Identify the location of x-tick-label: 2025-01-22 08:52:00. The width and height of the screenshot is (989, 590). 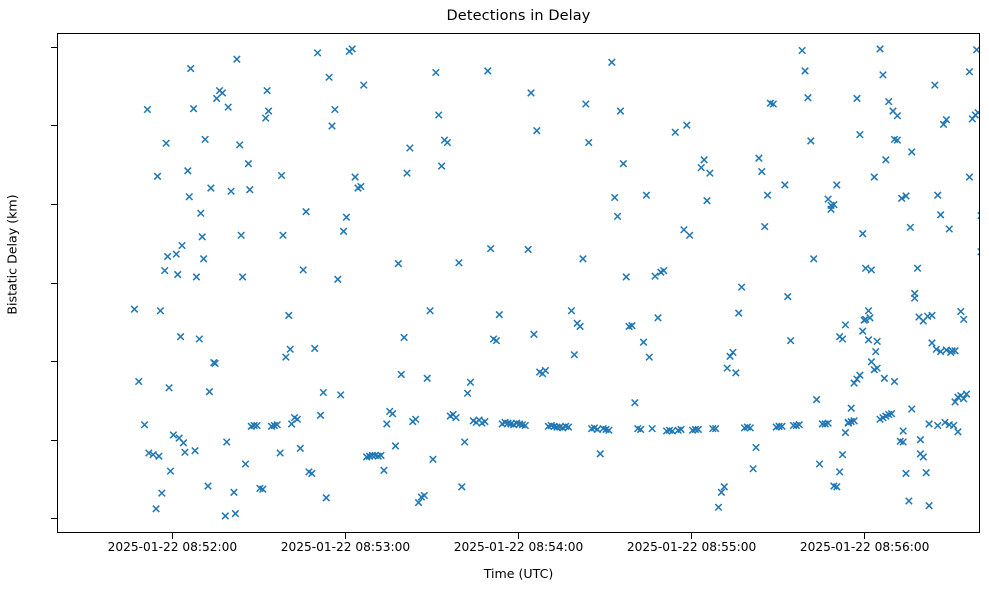
(172, 547).